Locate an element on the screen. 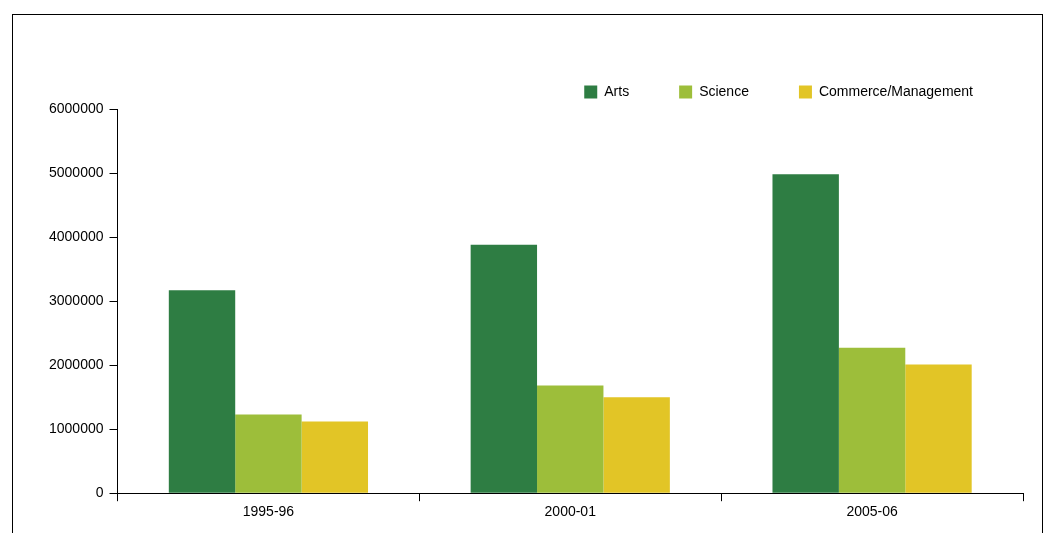  y-tick-label: 0 is located at coordinates (99, 492).